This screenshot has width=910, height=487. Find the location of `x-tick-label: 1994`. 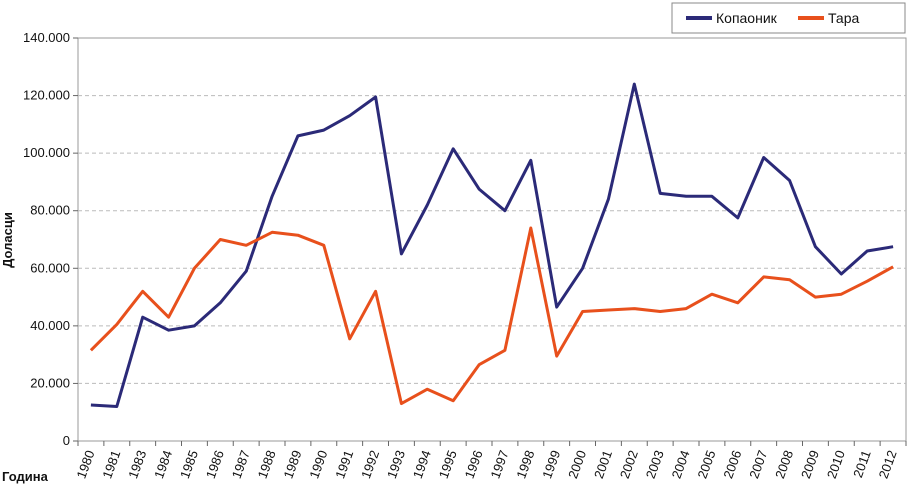

x-tick-label: 1994 is located at coordinates (422, 464).